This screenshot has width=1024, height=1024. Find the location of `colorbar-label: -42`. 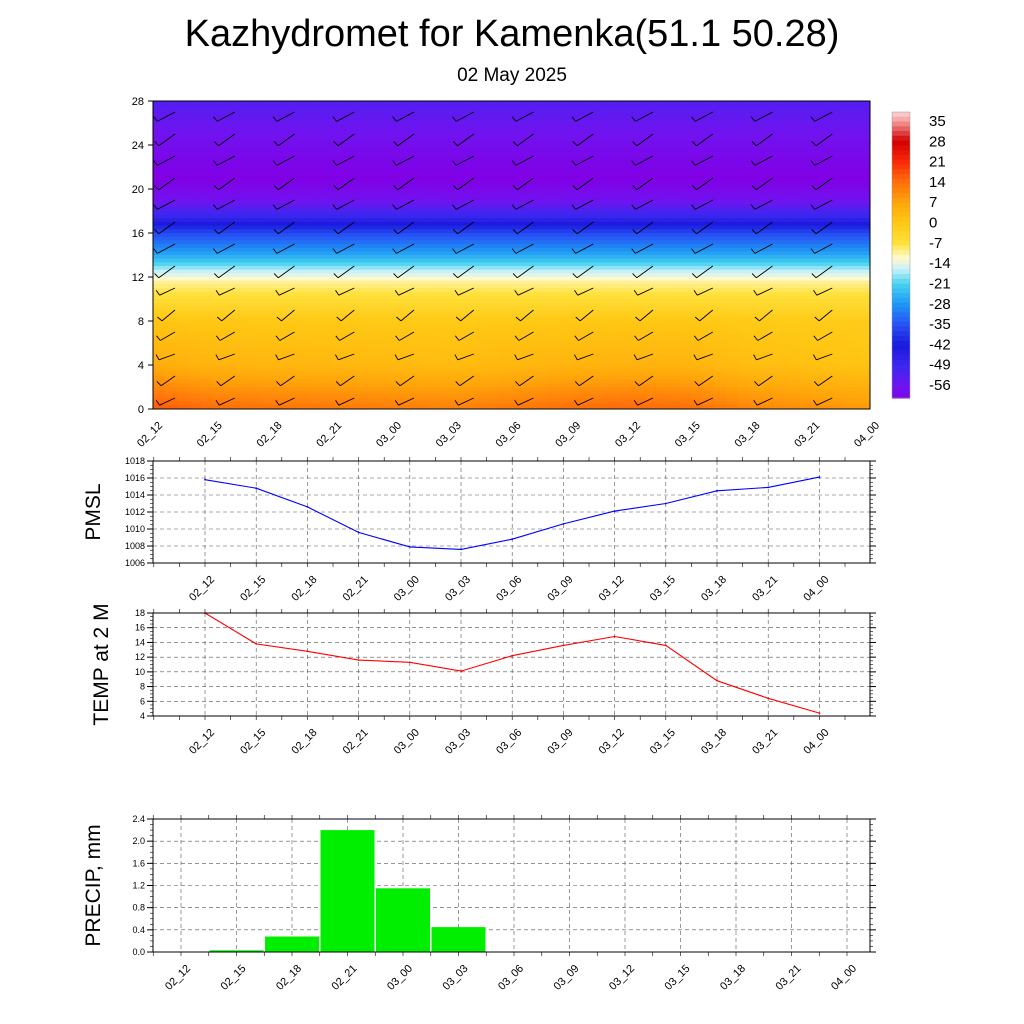

colorbar-label: -42 is located at coordinates (940, 344).